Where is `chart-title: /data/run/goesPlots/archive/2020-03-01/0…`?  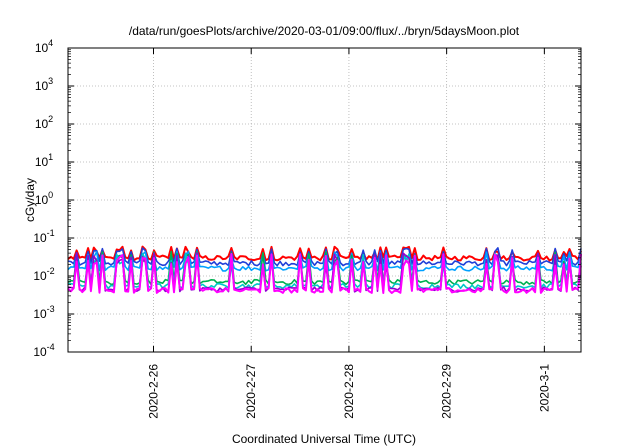 chart-title: /data/run/goesPlots/archive/2020-03-01/0… is located at coordinates (324, 31).